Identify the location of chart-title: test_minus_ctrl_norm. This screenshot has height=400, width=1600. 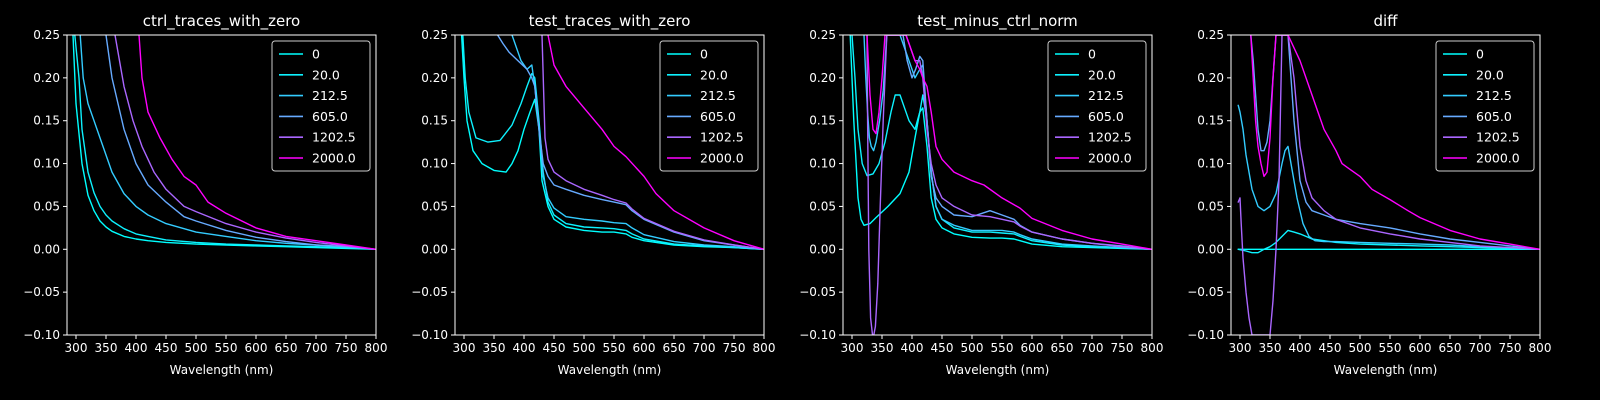
(997, 21).